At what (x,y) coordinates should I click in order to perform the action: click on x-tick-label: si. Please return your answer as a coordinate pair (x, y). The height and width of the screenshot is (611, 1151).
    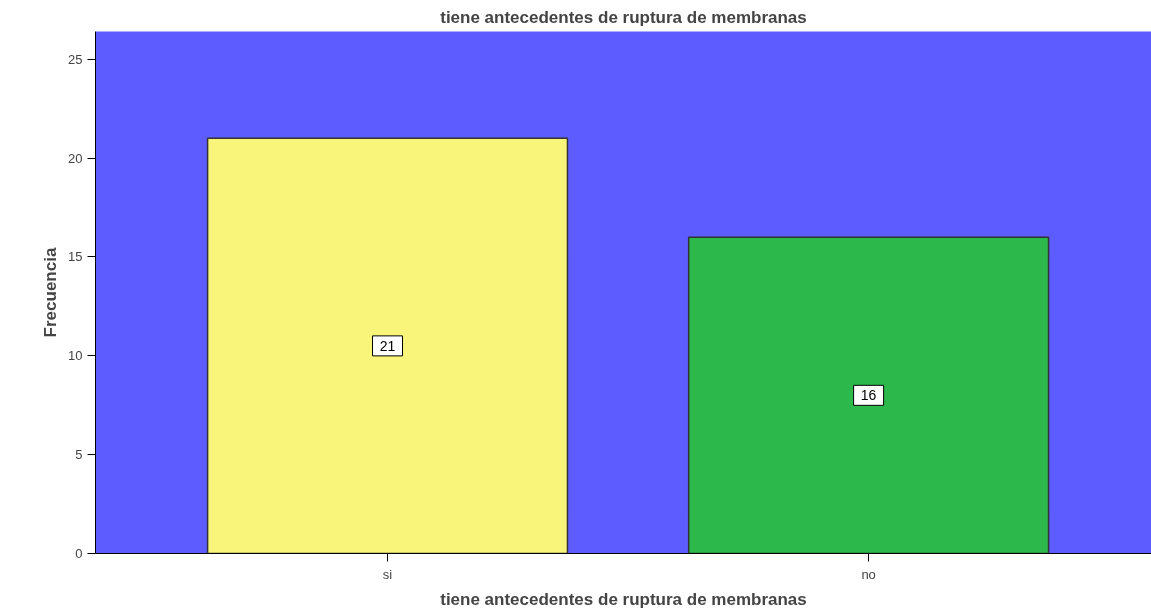
    Looking at the image, I should click on (387, 574).